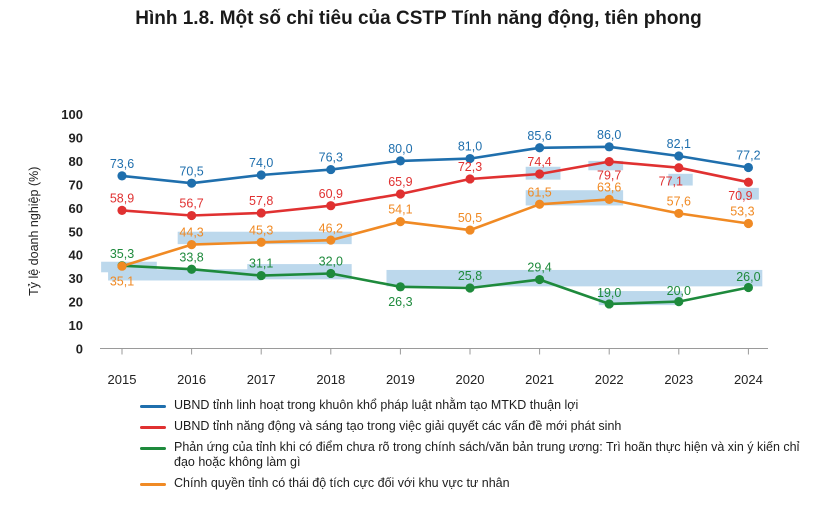 The width and height of the screenshot is (837, 519). What do you see at coordinates (742, 212) in the screenshot?
I see `data-label: 53,3` at bounding box center [742, 212].